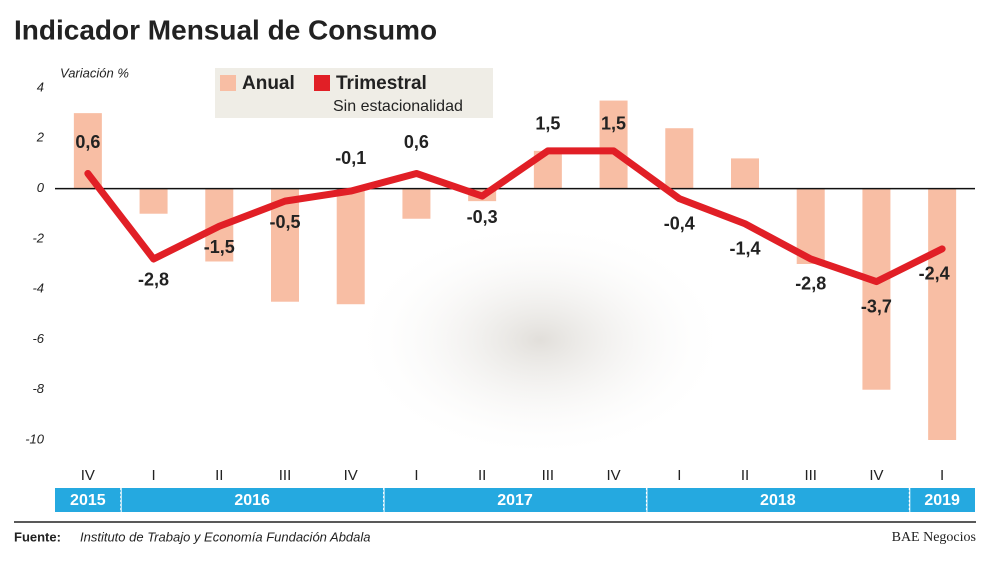  Describe the element at coordinates (38, 237) in the screenshot. I see `y-tick-label: -2` at that location.